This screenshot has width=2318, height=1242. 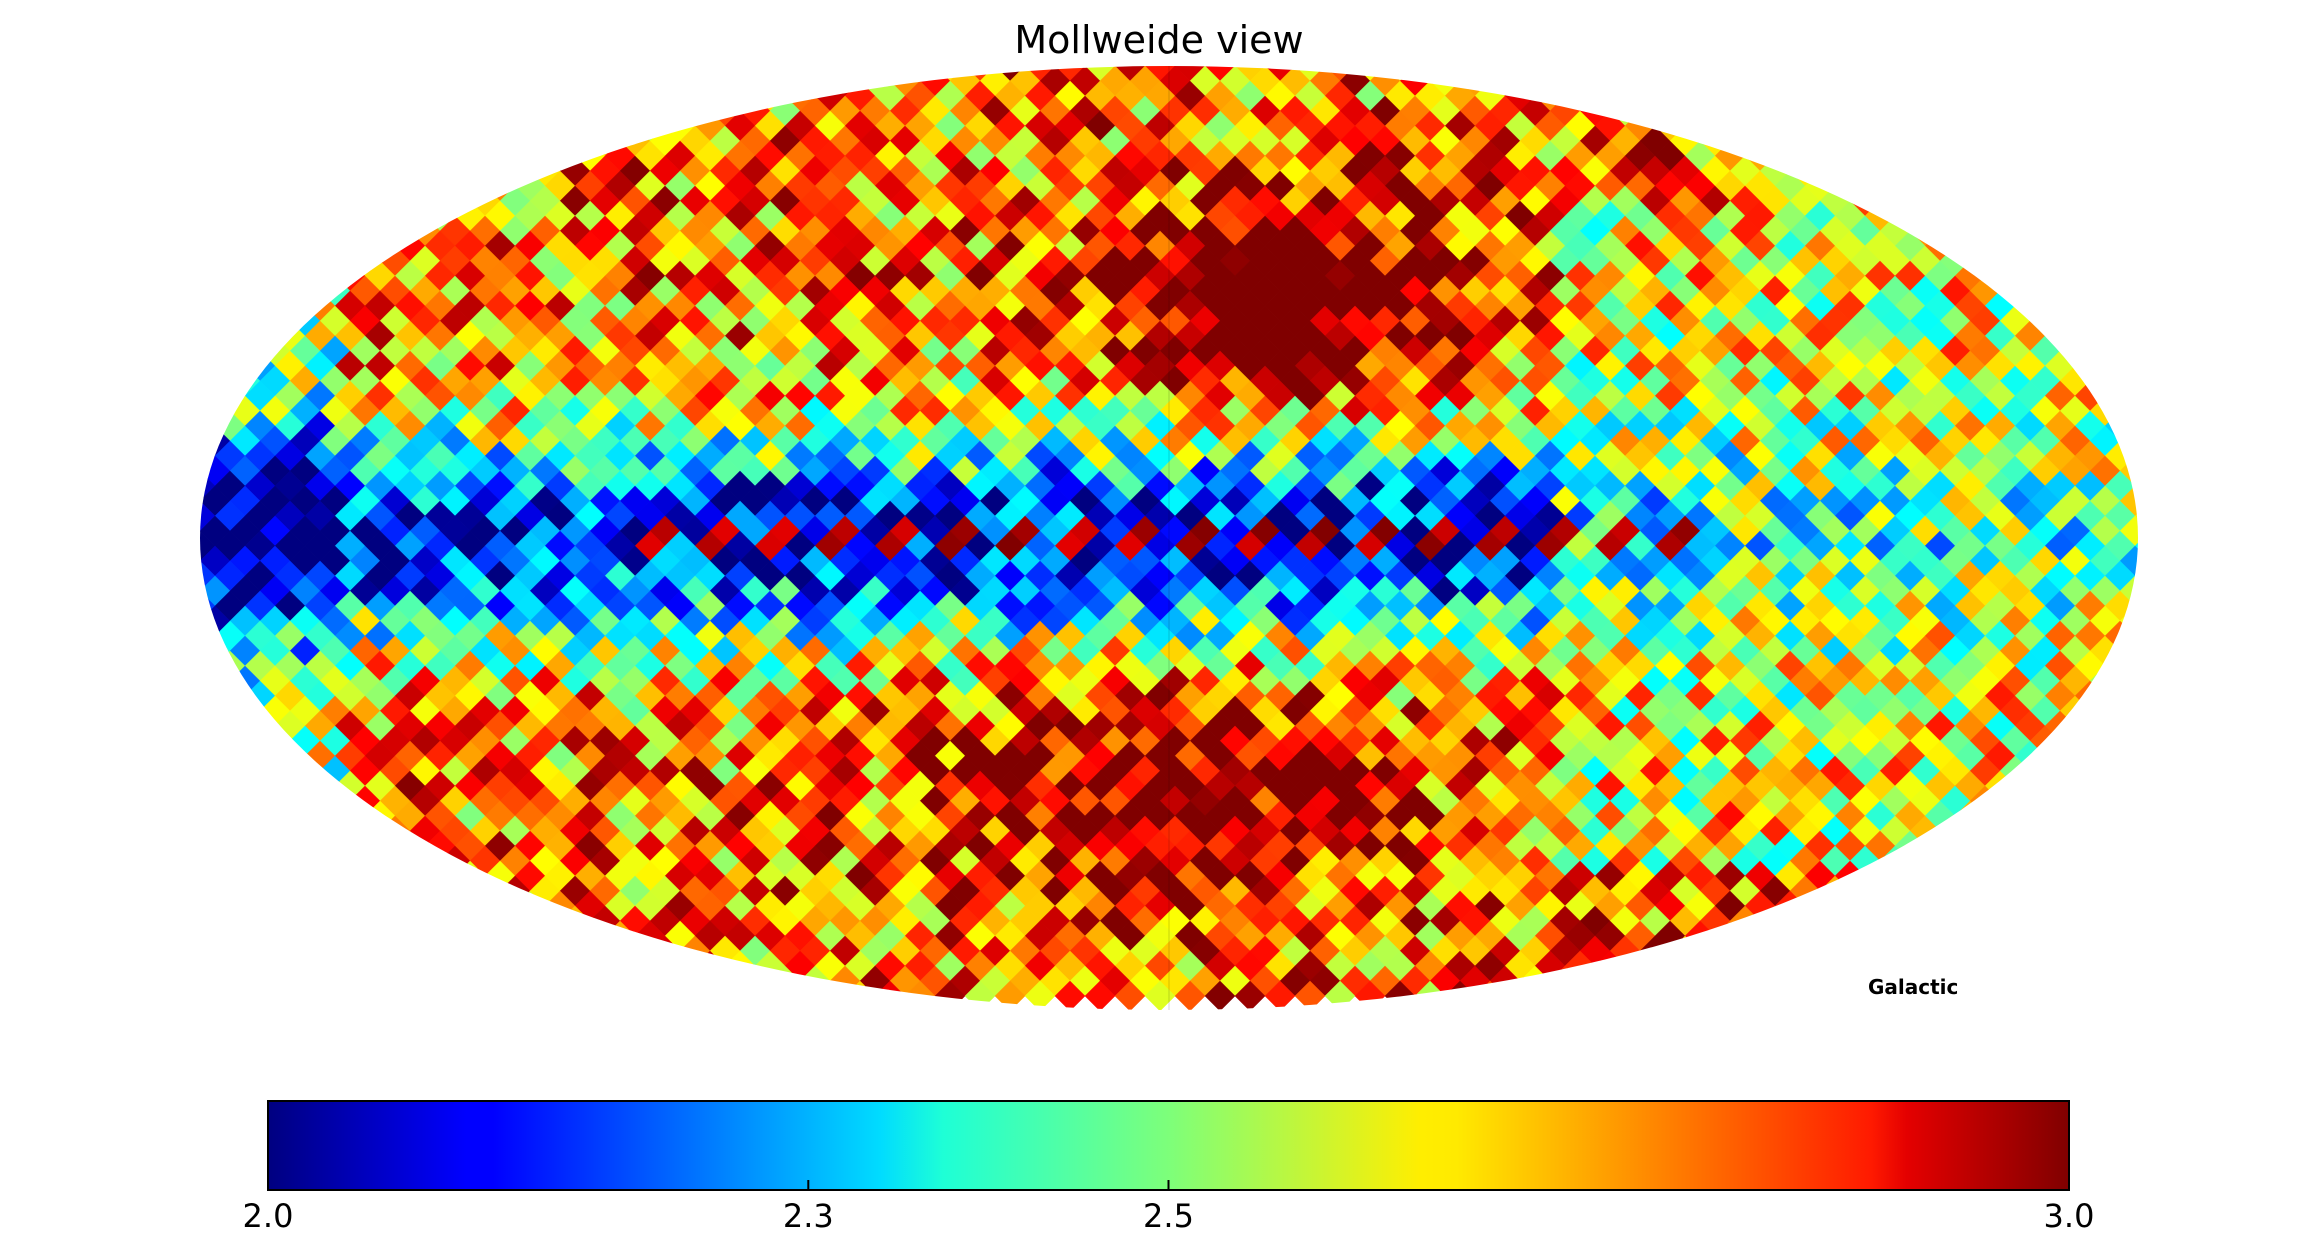 What do you see at coordinates (1168, 1145) in the screenshot?
I see `colorbar-gradient` at bounding box center [1168, 1145].